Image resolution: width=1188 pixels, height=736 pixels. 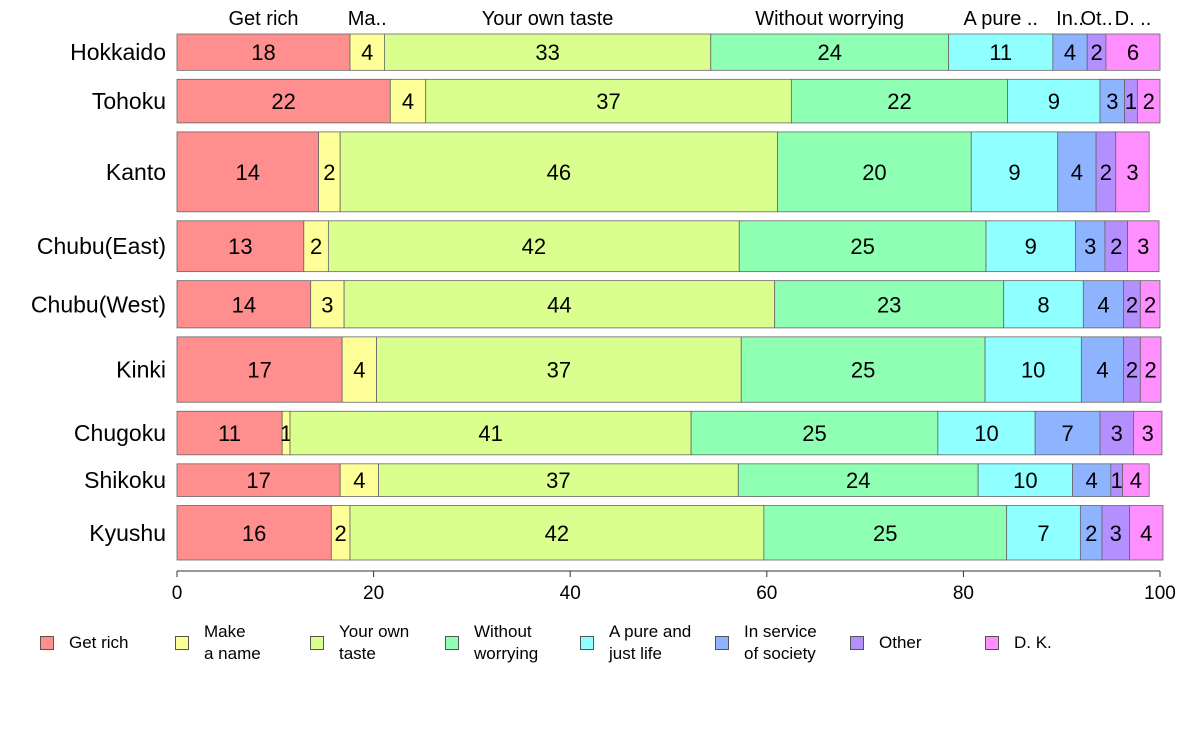 What do you see at coordinates (244, 304) in the screenshot?
I see `data-label: 14` at bounding box center [244, 304].